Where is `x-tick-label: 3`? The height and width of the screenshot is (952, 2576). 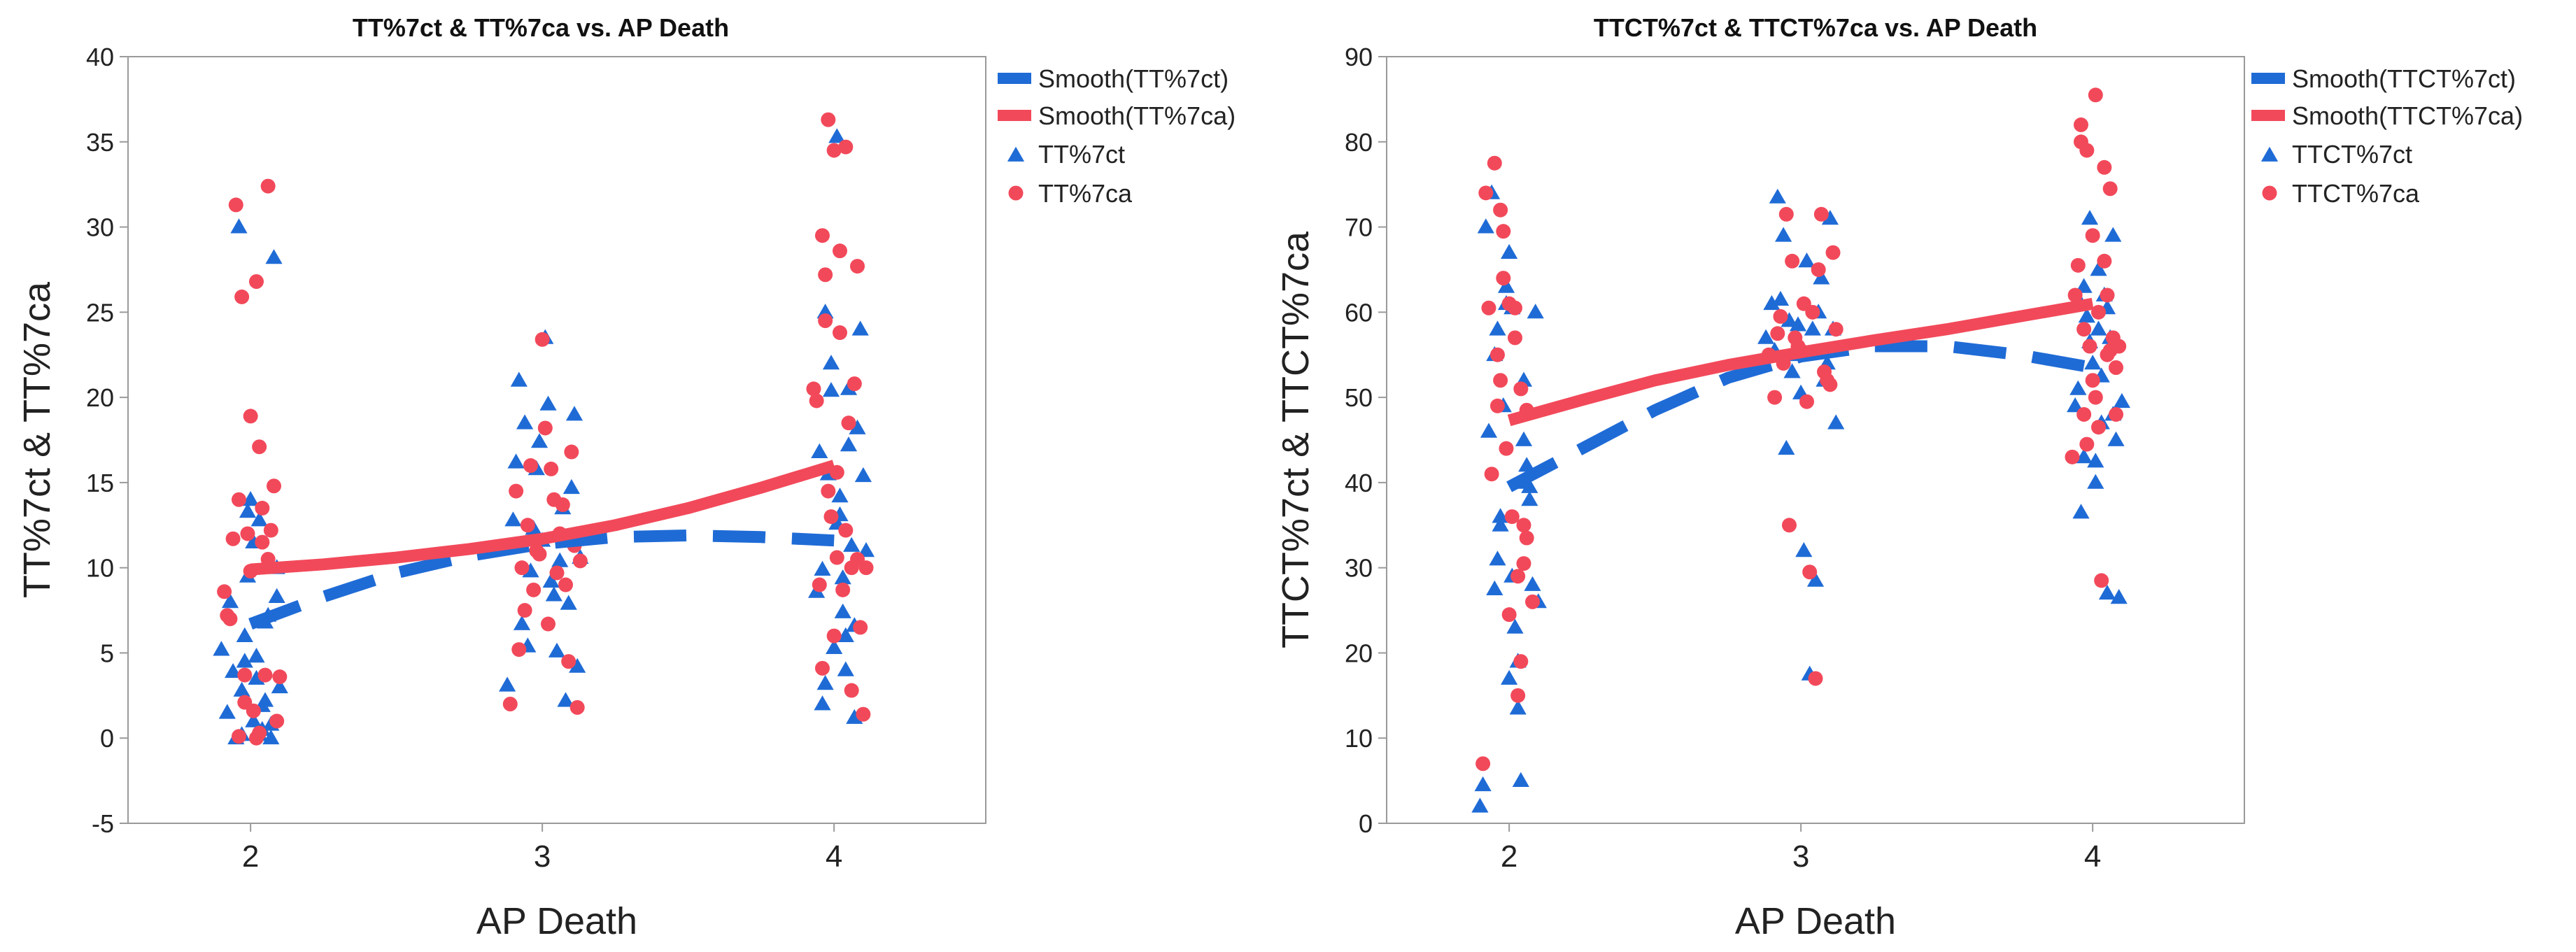
x-tick-label: 3 is located at coordinates (542, 856).